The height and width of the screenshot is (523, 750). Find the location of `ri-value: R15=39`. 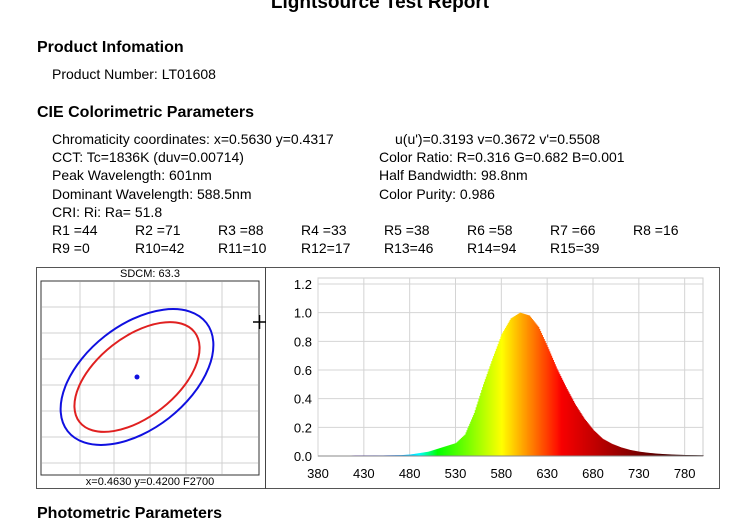

ri-value: R15=39 is located at coordinates (575, 248).